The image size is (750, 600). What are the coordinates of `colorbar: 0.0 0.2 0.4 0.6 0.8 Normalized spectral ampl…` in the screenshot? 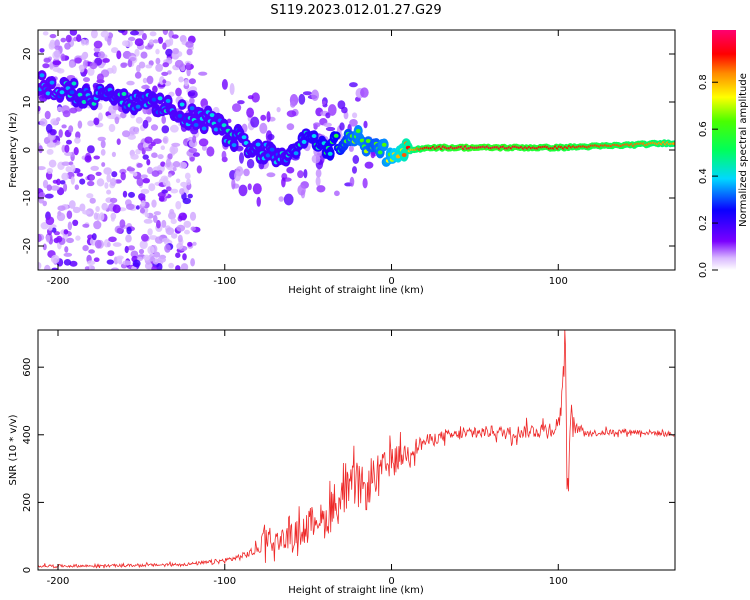 It's located at (723, 154).